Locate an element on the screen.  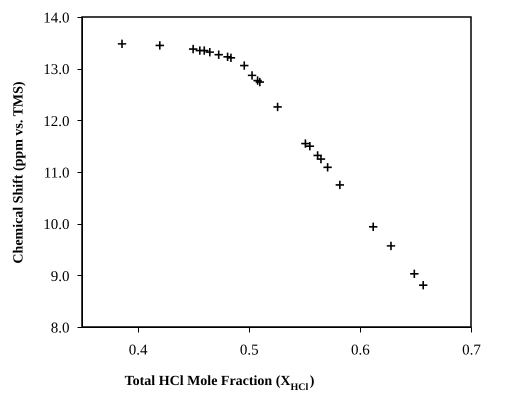
x-tick-label: 0.6 is located at coordinates (360, 350).